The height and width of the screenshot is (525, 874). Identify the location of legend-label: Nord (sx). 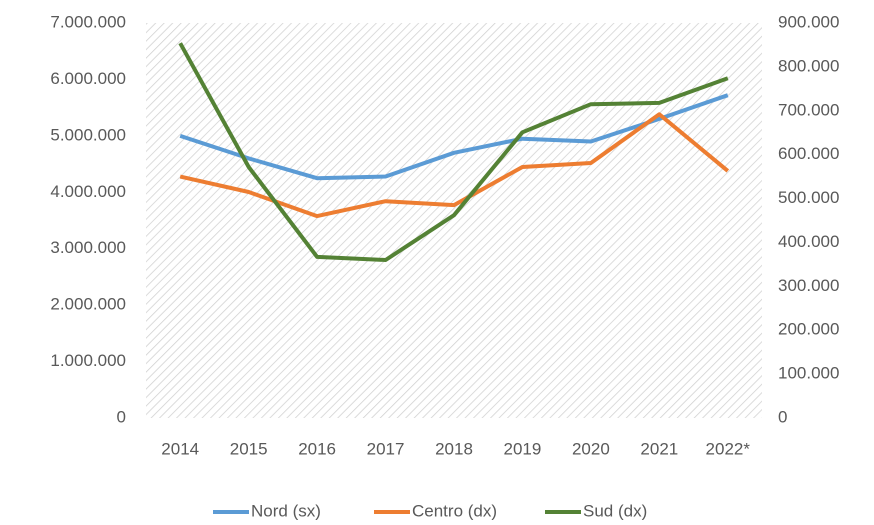
(286, 510).